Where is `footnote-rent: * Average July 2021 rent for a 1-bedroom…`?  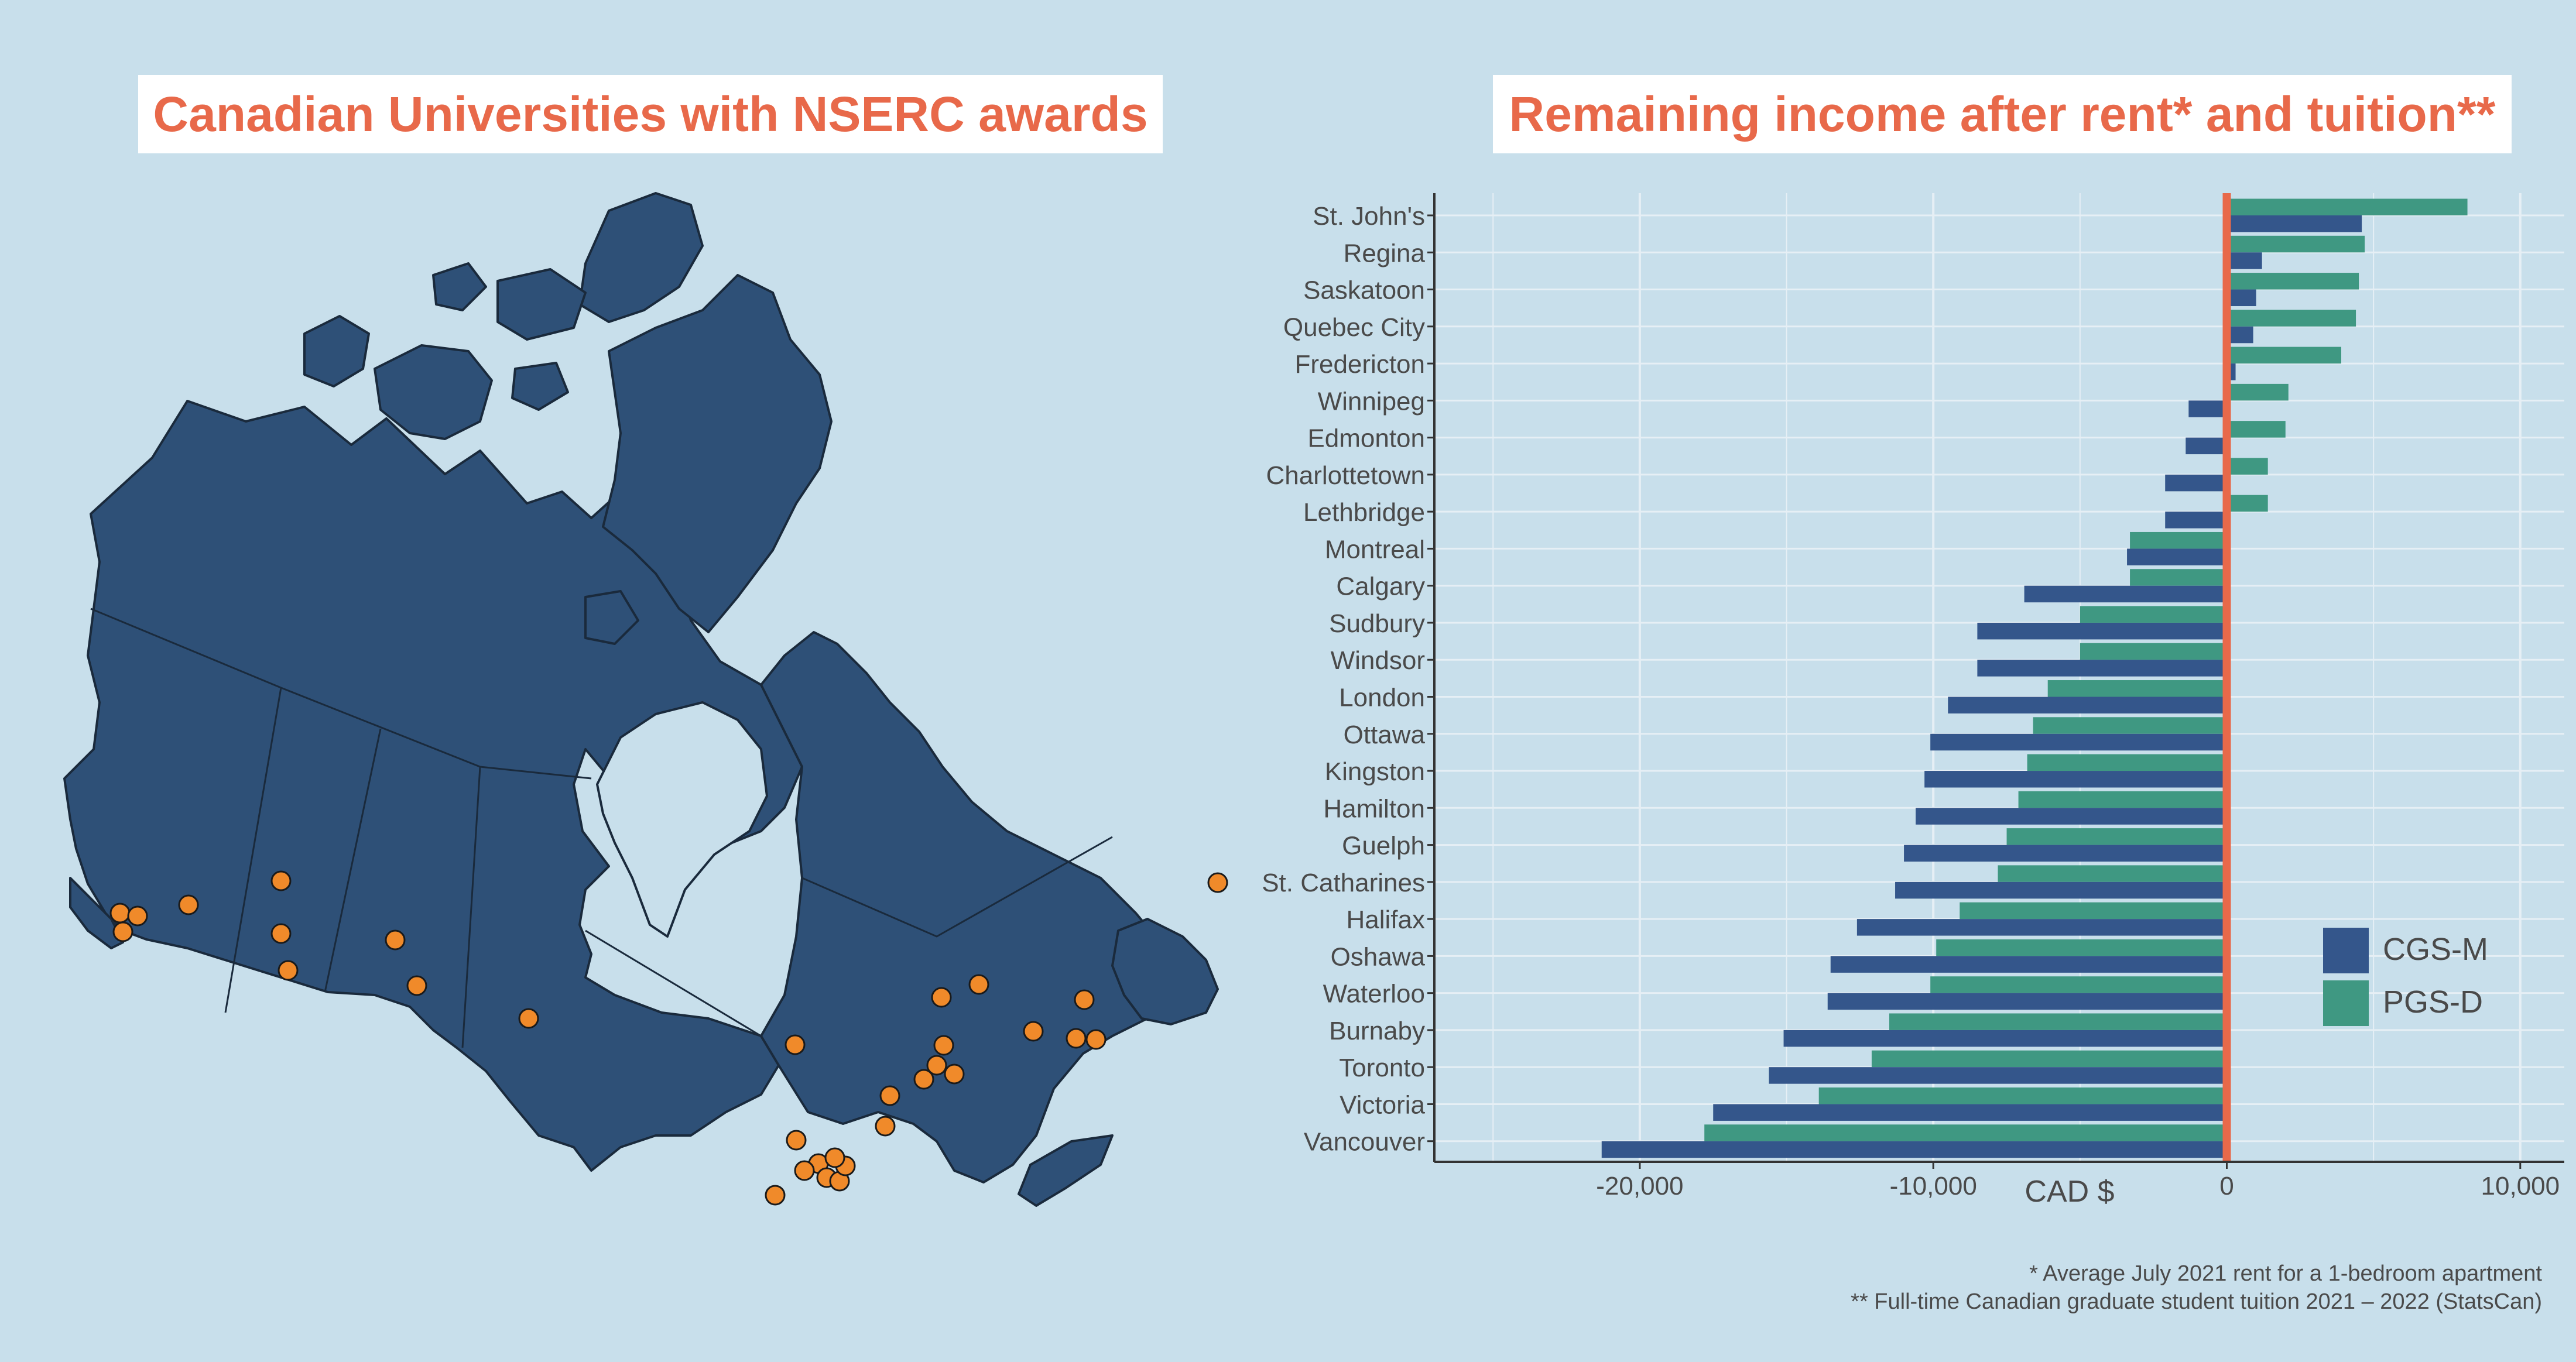
footnote-rent: * Average July 2021 rent for a 1-bedroom… is located at coordinates (2285, 1273).